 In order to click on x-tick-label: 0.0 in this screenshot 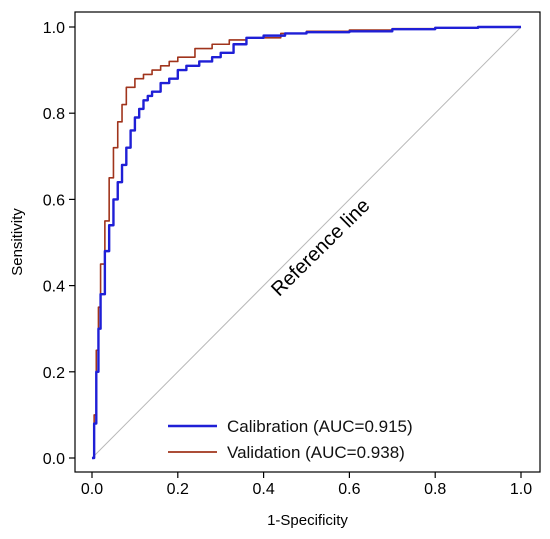, I will do `click(92, 489)`.